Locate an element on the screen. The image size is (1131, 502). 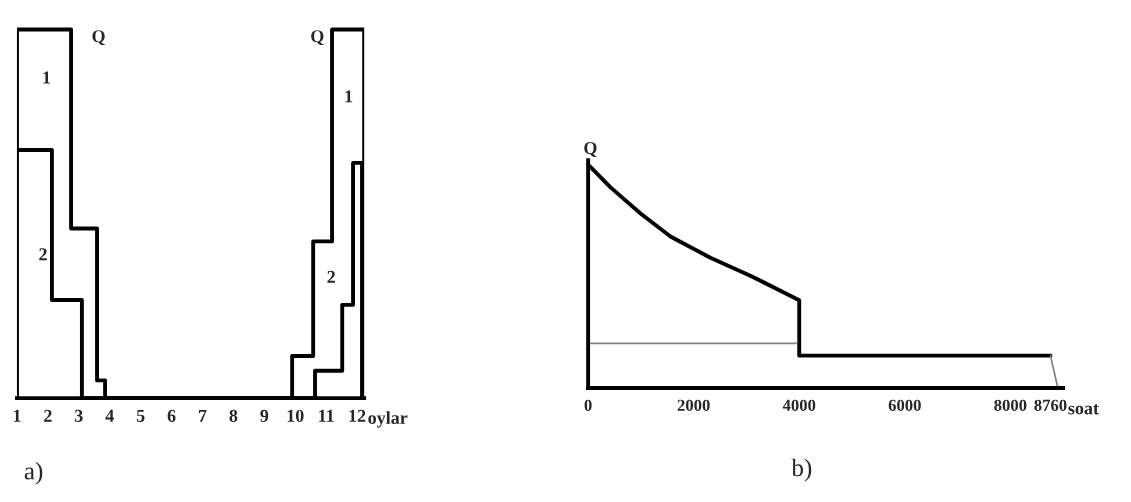
x-tick-label: 1 is located at coordinates (17, 415).